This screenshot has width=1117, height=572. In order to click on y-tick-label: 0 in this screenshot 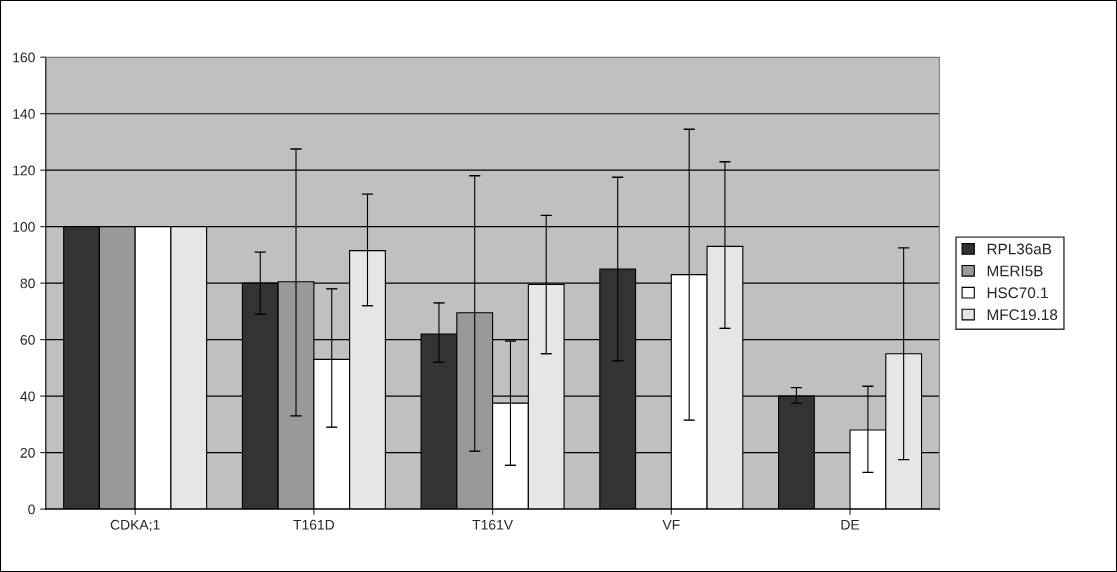, I will do `click(31, 509)`.